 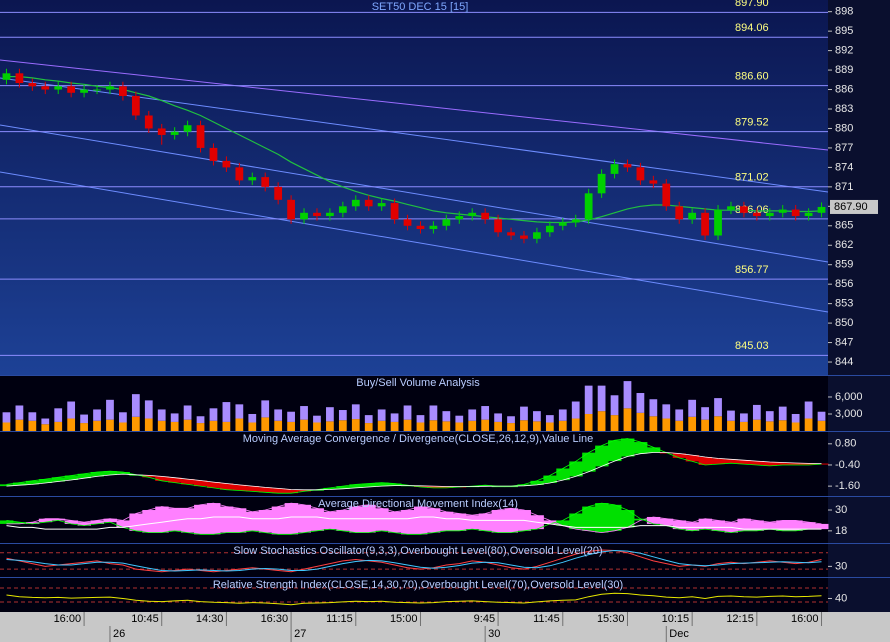 I want to click on panel-title: Buy/Sell Volume Analysis, so click(x=418, y=383).